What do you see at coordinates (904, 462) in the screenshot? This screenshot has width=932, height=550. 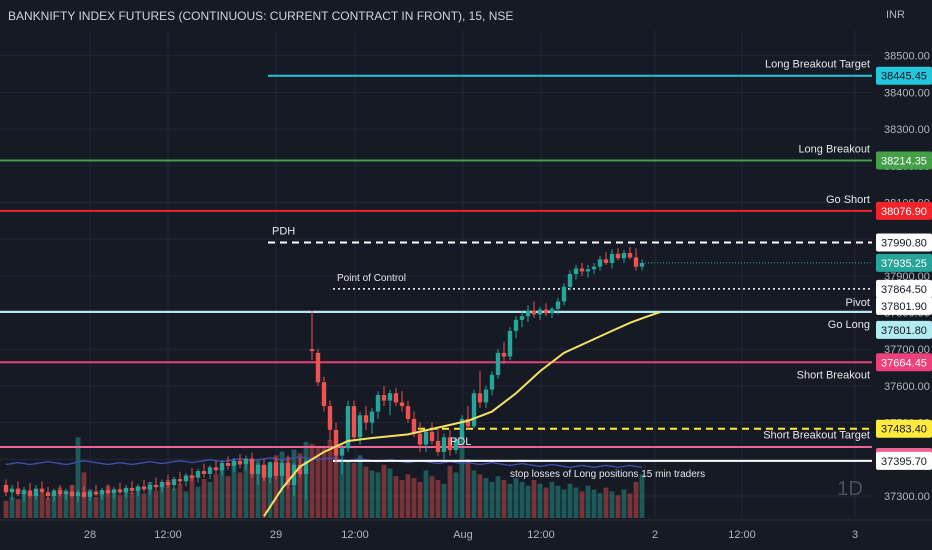 I see `price-level-value: 37395.70` at bounding box center [904, 462].